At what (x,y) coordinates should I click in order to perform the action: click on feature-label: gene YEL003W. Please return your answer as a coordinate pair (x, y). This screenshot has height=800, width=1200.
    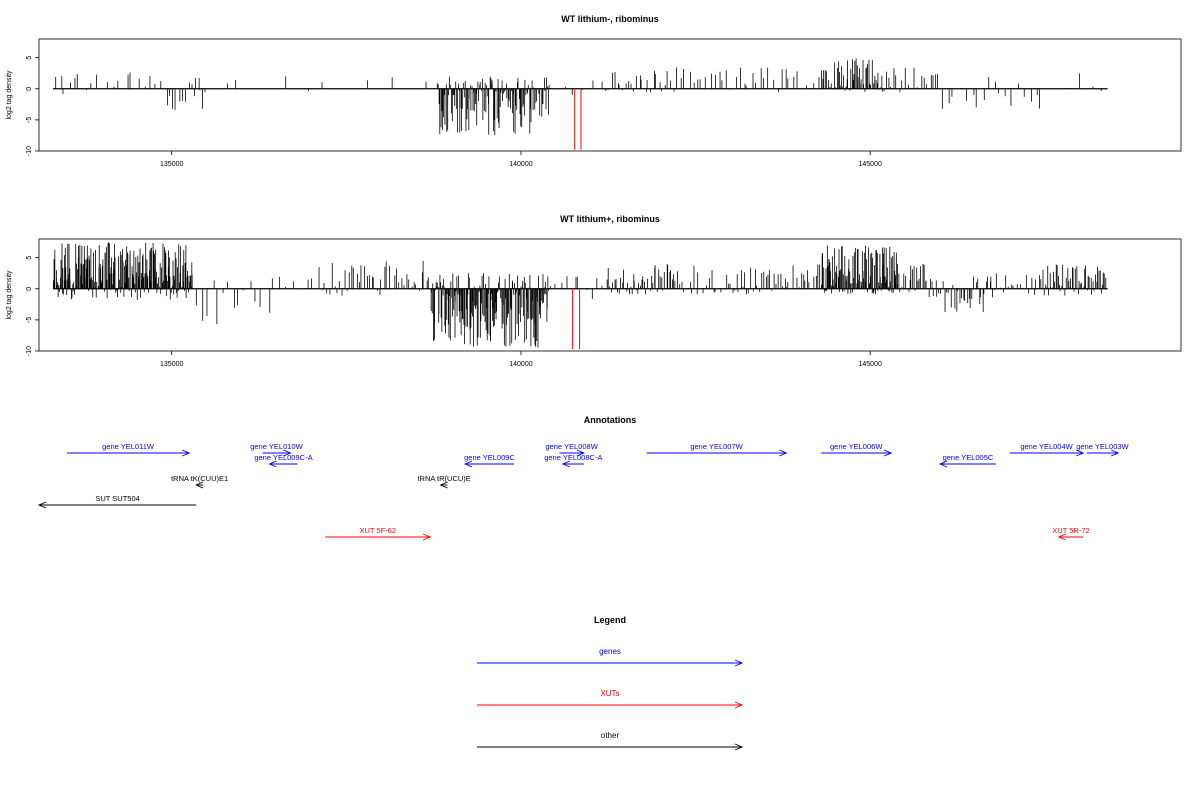
    Looking at the image, I should click on (1102, 446).